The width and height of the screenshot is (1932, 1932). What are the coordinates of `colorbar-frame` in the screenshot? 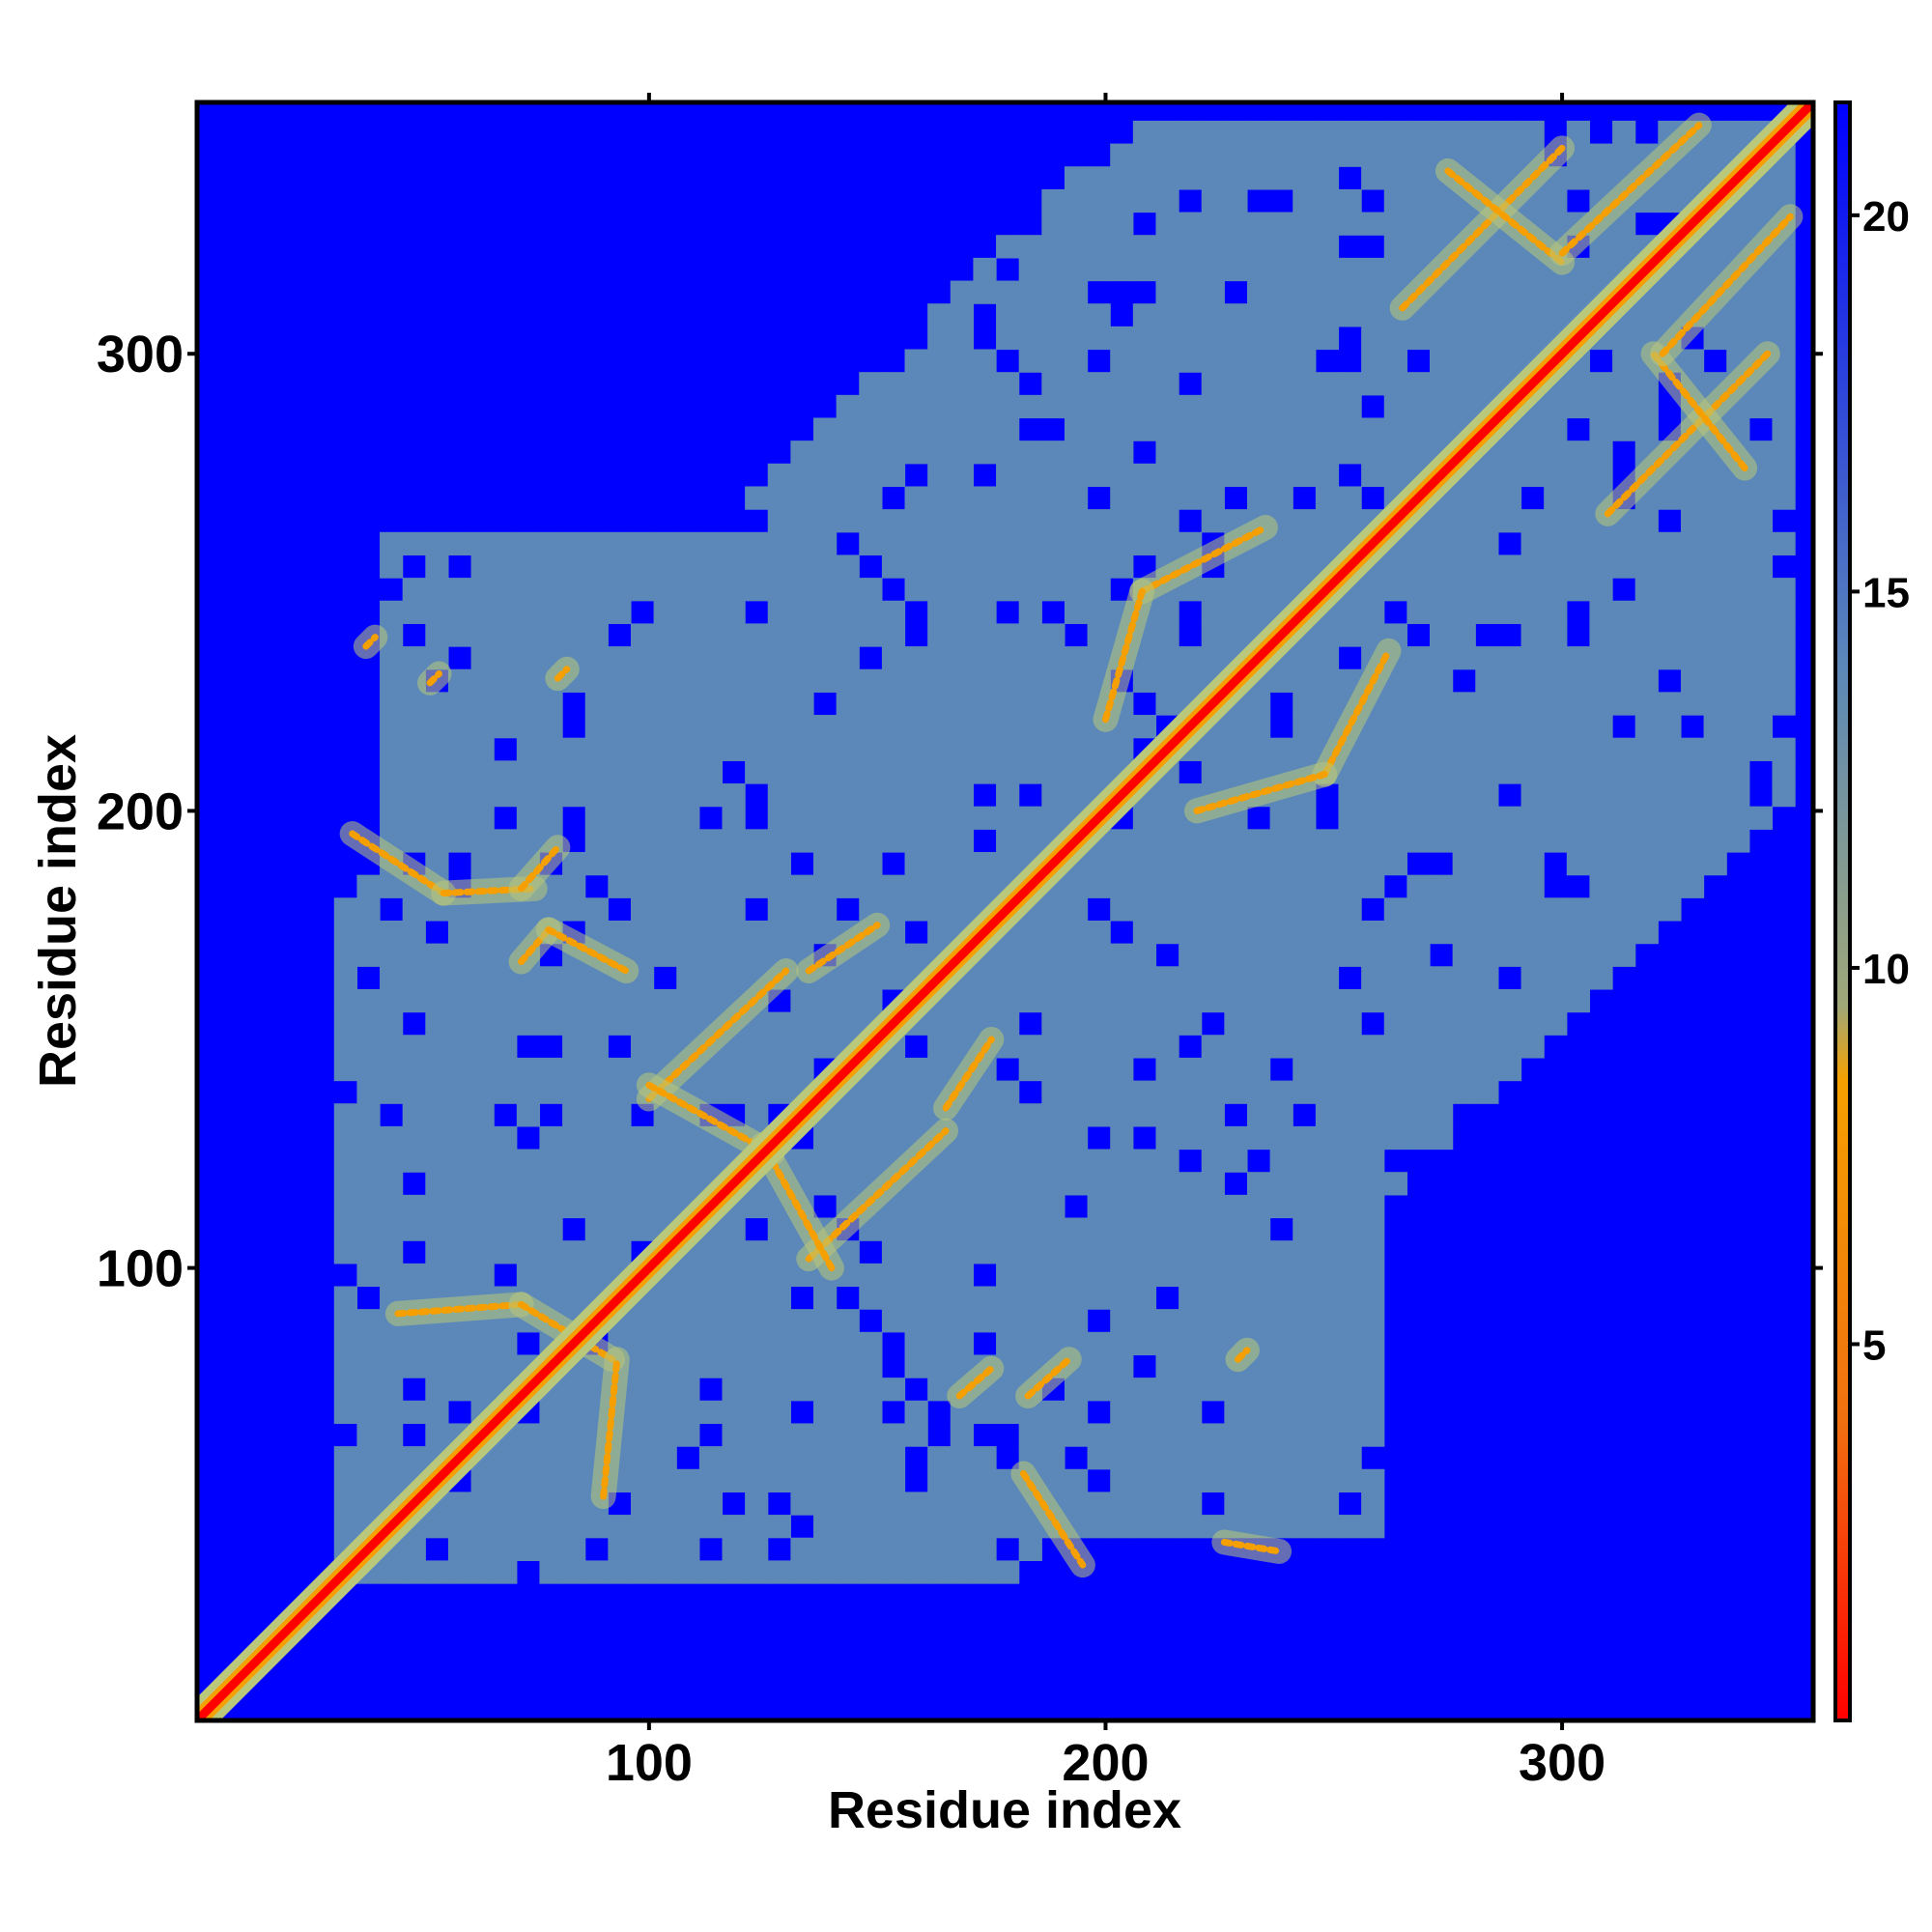 It's located at (1842, 911).